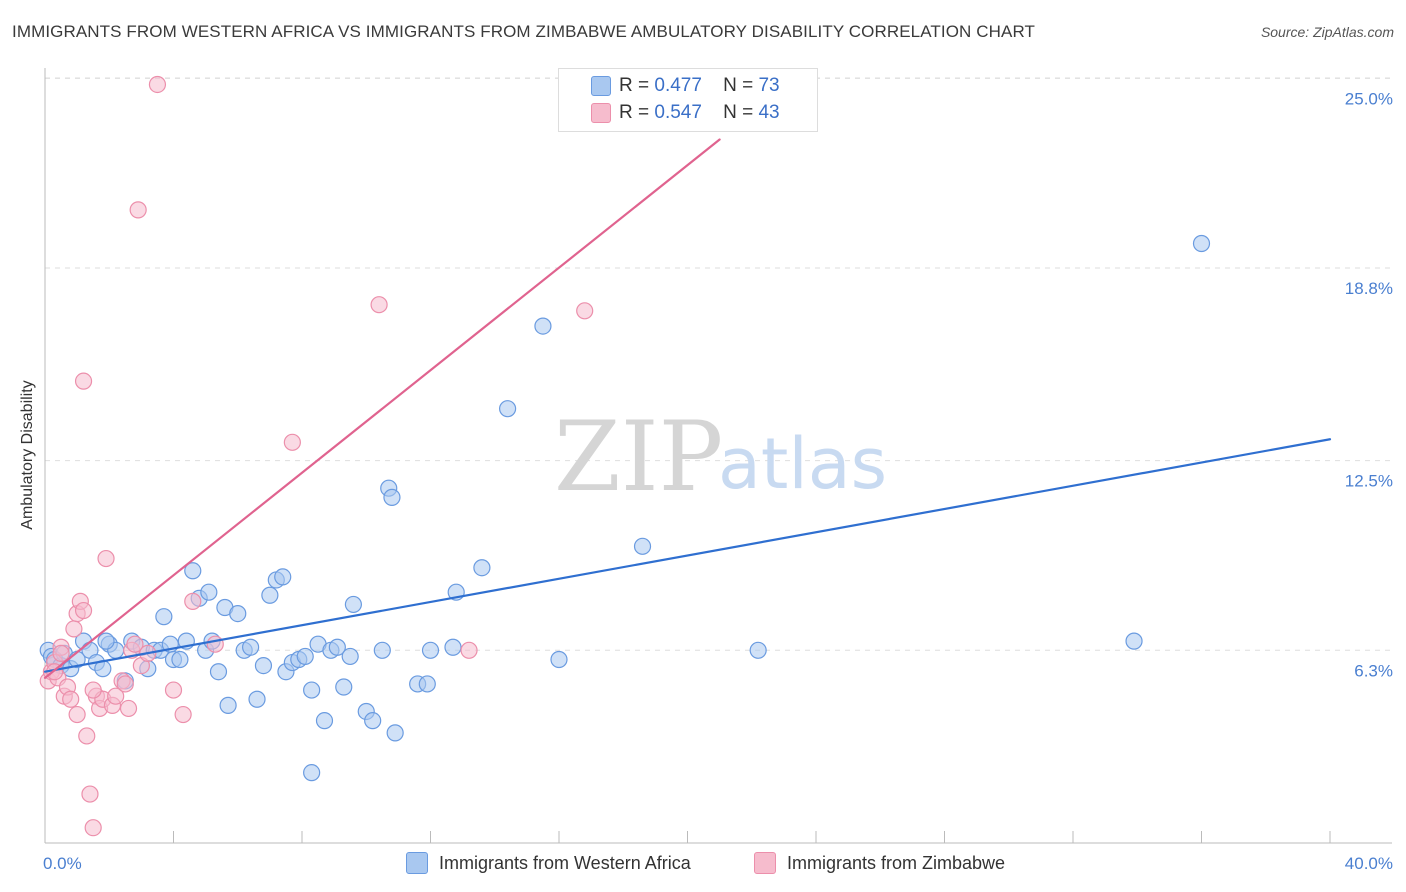 Image resolution: width=1406 pixels, height=892 pixels. I want to click on y-tick-label: 25.0%, so click(1369, 98).